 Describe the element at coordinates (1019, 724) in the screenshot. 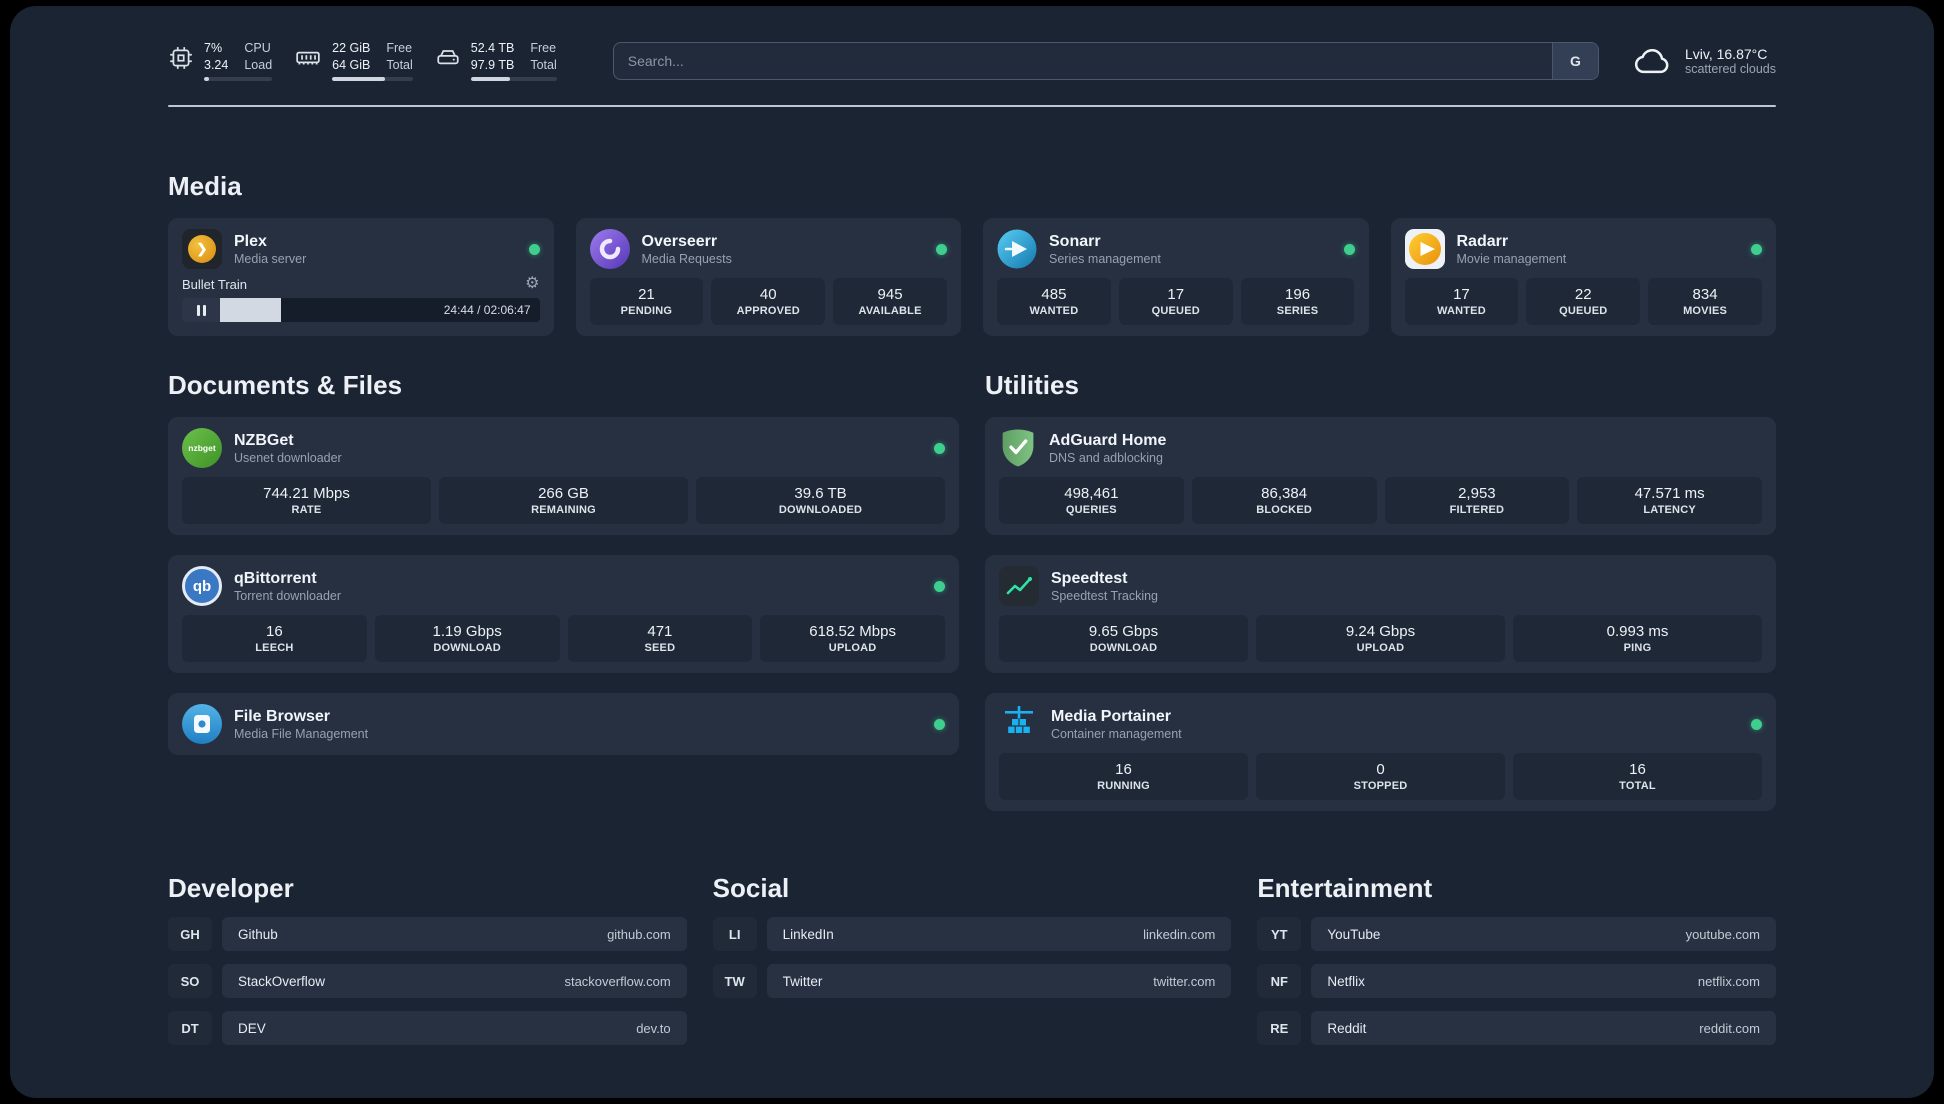

I see `portainer-icon` at that location.